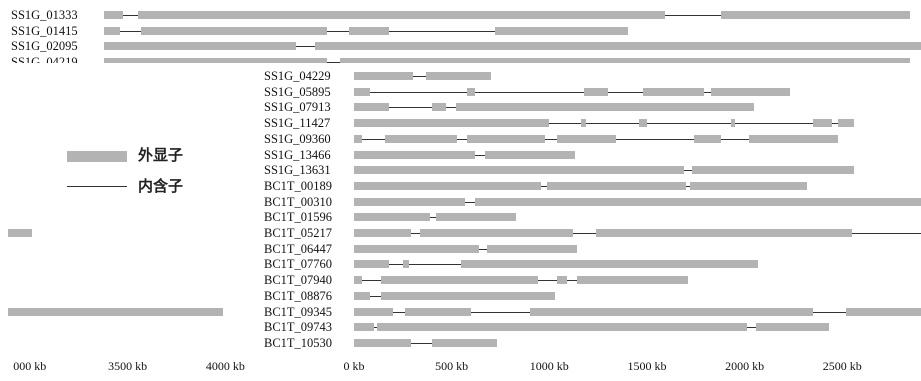 The height and width of the screenshot is (381, 921). What do you see at coordinates (298, 295) in the screenshot?
I see `gene-label: BC1T_08876` at bounding box center [298, 295].